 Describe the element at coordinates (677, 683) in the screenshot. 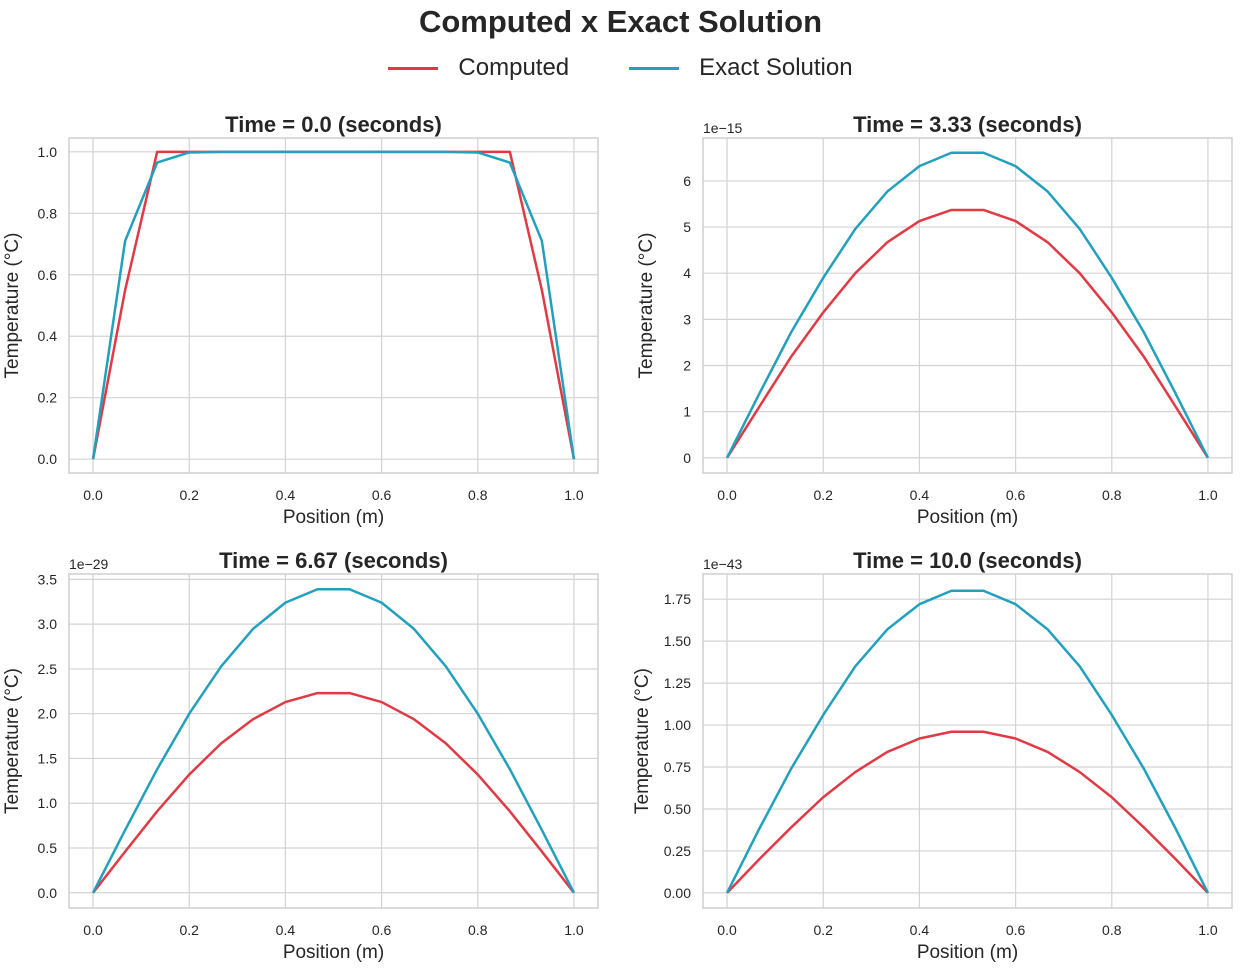

I see `y-tick-label: 1.25` at that location.